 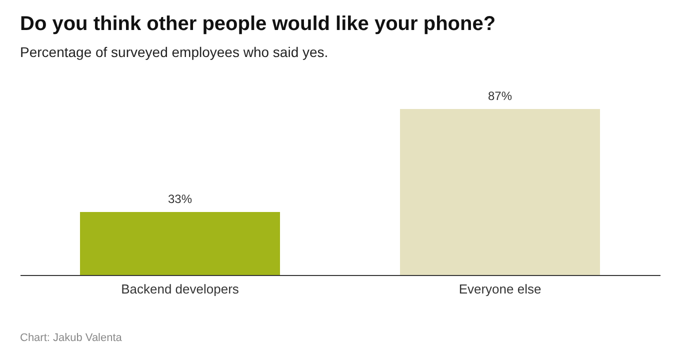 What do you see at coordinates (71, 338) in the screenshot?
I see `text: Chart: Jakub Valenta` at bounding box center [71, 338].